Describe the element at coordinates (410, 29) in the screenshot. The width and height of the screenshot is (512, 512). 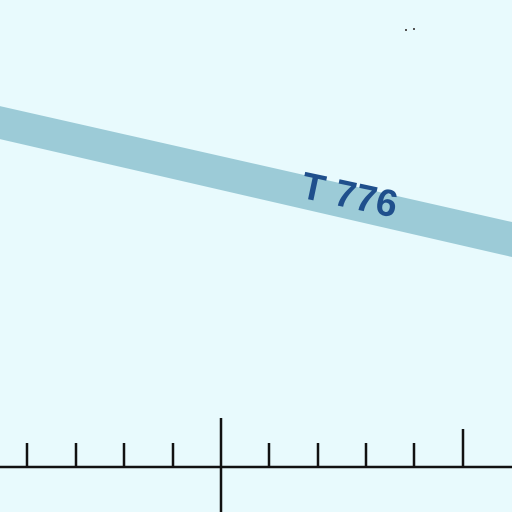
I see `map-specks` at that location.